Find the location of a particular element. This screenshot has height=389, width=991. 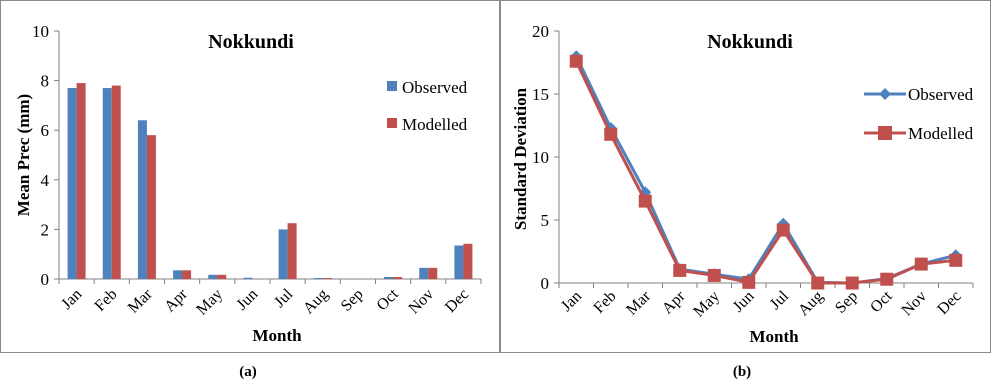

bar-modelled-may is located at coordinates (222, 276).